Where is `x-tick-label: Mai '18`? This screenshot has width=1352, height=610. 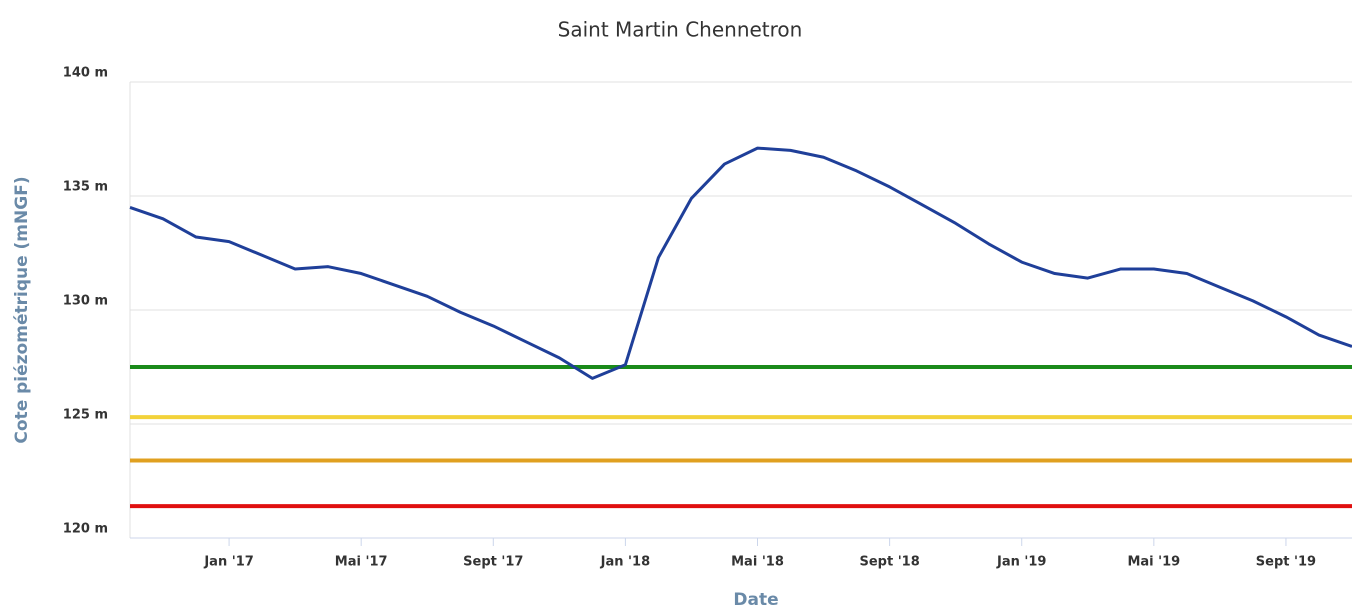
x-tick-label: Mai '18 is located at coordinates (757, 562).